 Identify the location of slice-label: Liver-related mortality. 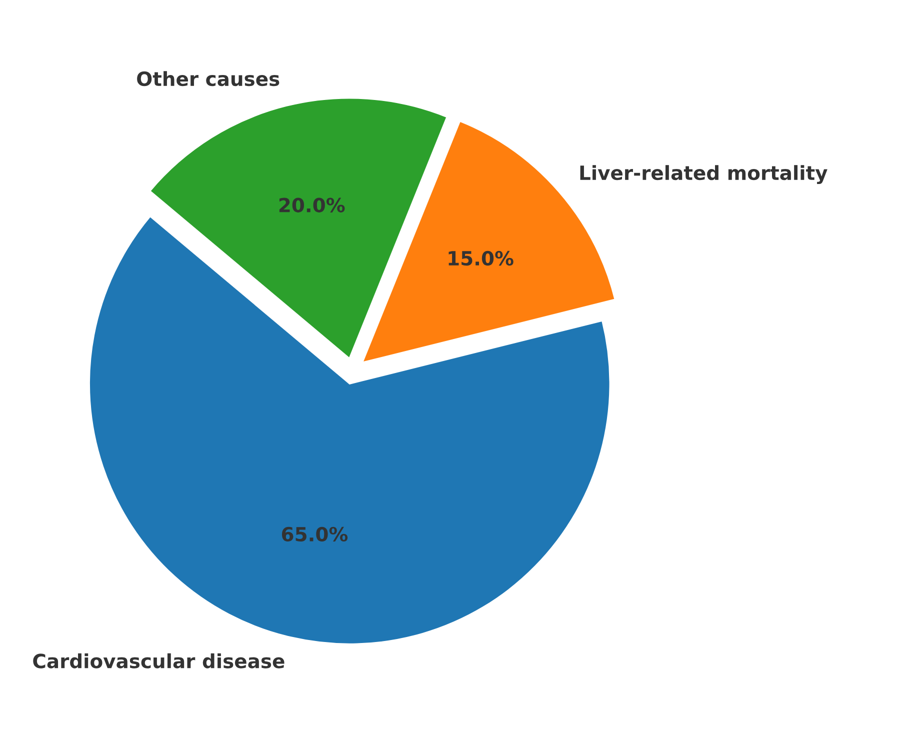
(704, 174).